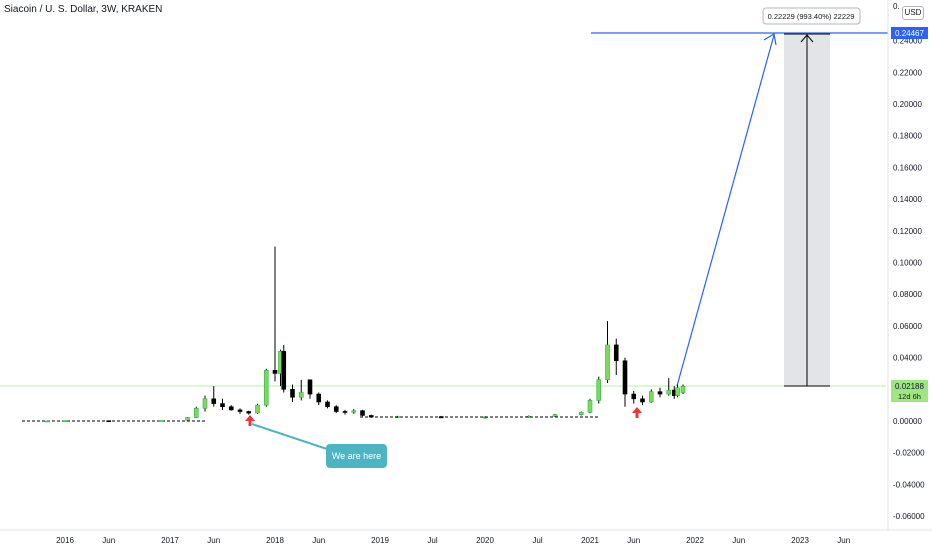 This screenshot has height=550, width=932. Describe the element at coordinates (695, 540) in the screenshot. I see `x-tick-label: 2022` at that location.